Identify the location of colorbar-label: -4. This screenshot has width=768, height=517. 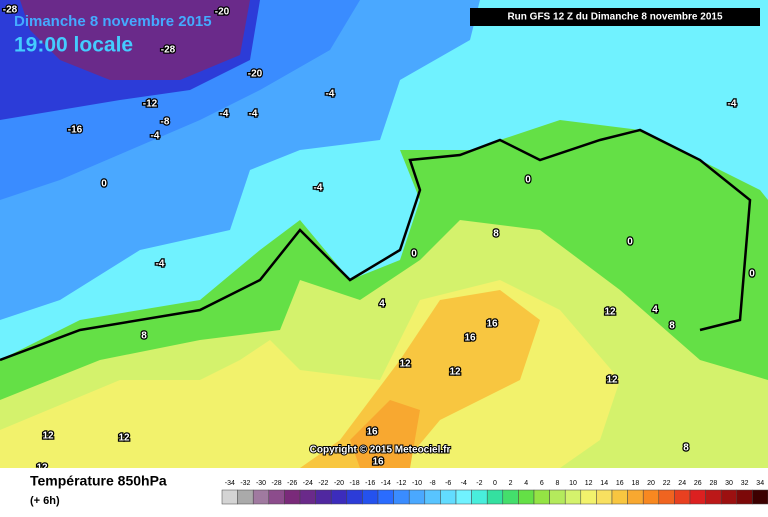
(464, 483).